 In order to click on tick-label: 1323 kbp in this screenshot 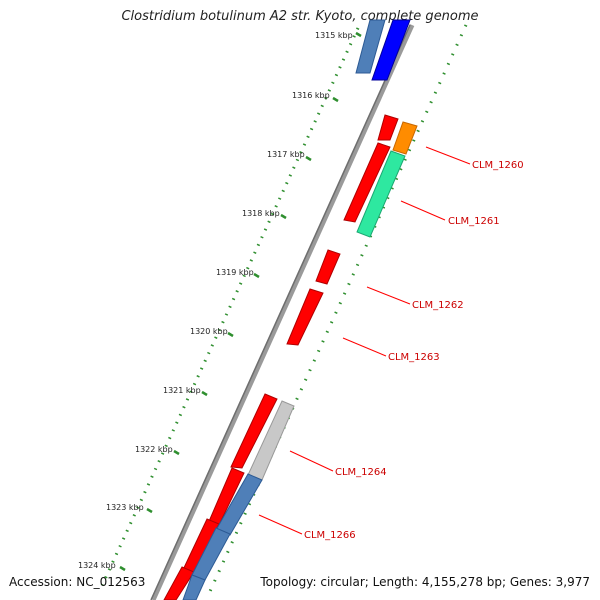, I will do `click(125, 507)`.